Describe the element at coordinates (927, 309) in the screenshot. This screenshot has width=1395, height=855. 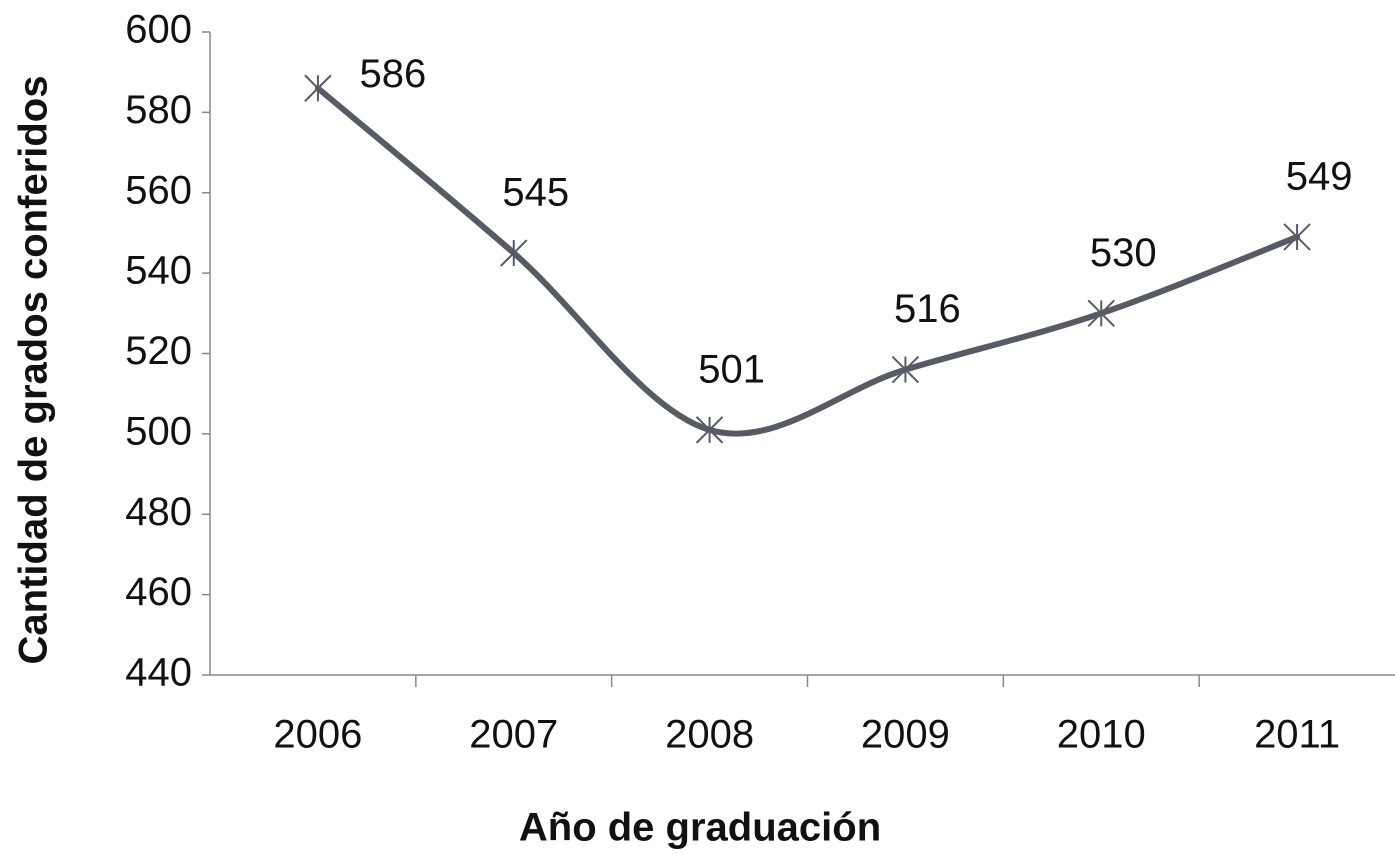
I see `data-label: 516` at that location.